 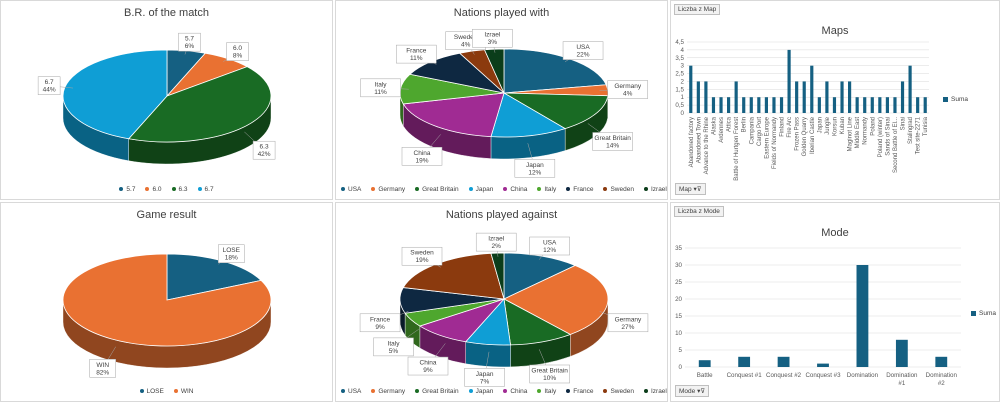 I want to click on pie-slice-great-britain, so click(x=556, y=111).